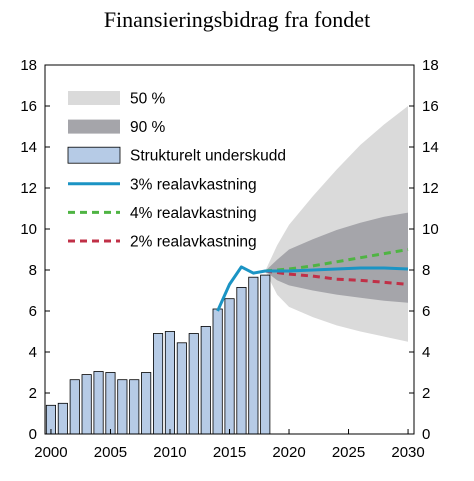 The image size is (474, 481). What do you see at coordinates (426, 270) in the screenshot?
I see `y-tick-label-right-8: 8` at bounding box center [426, 270].